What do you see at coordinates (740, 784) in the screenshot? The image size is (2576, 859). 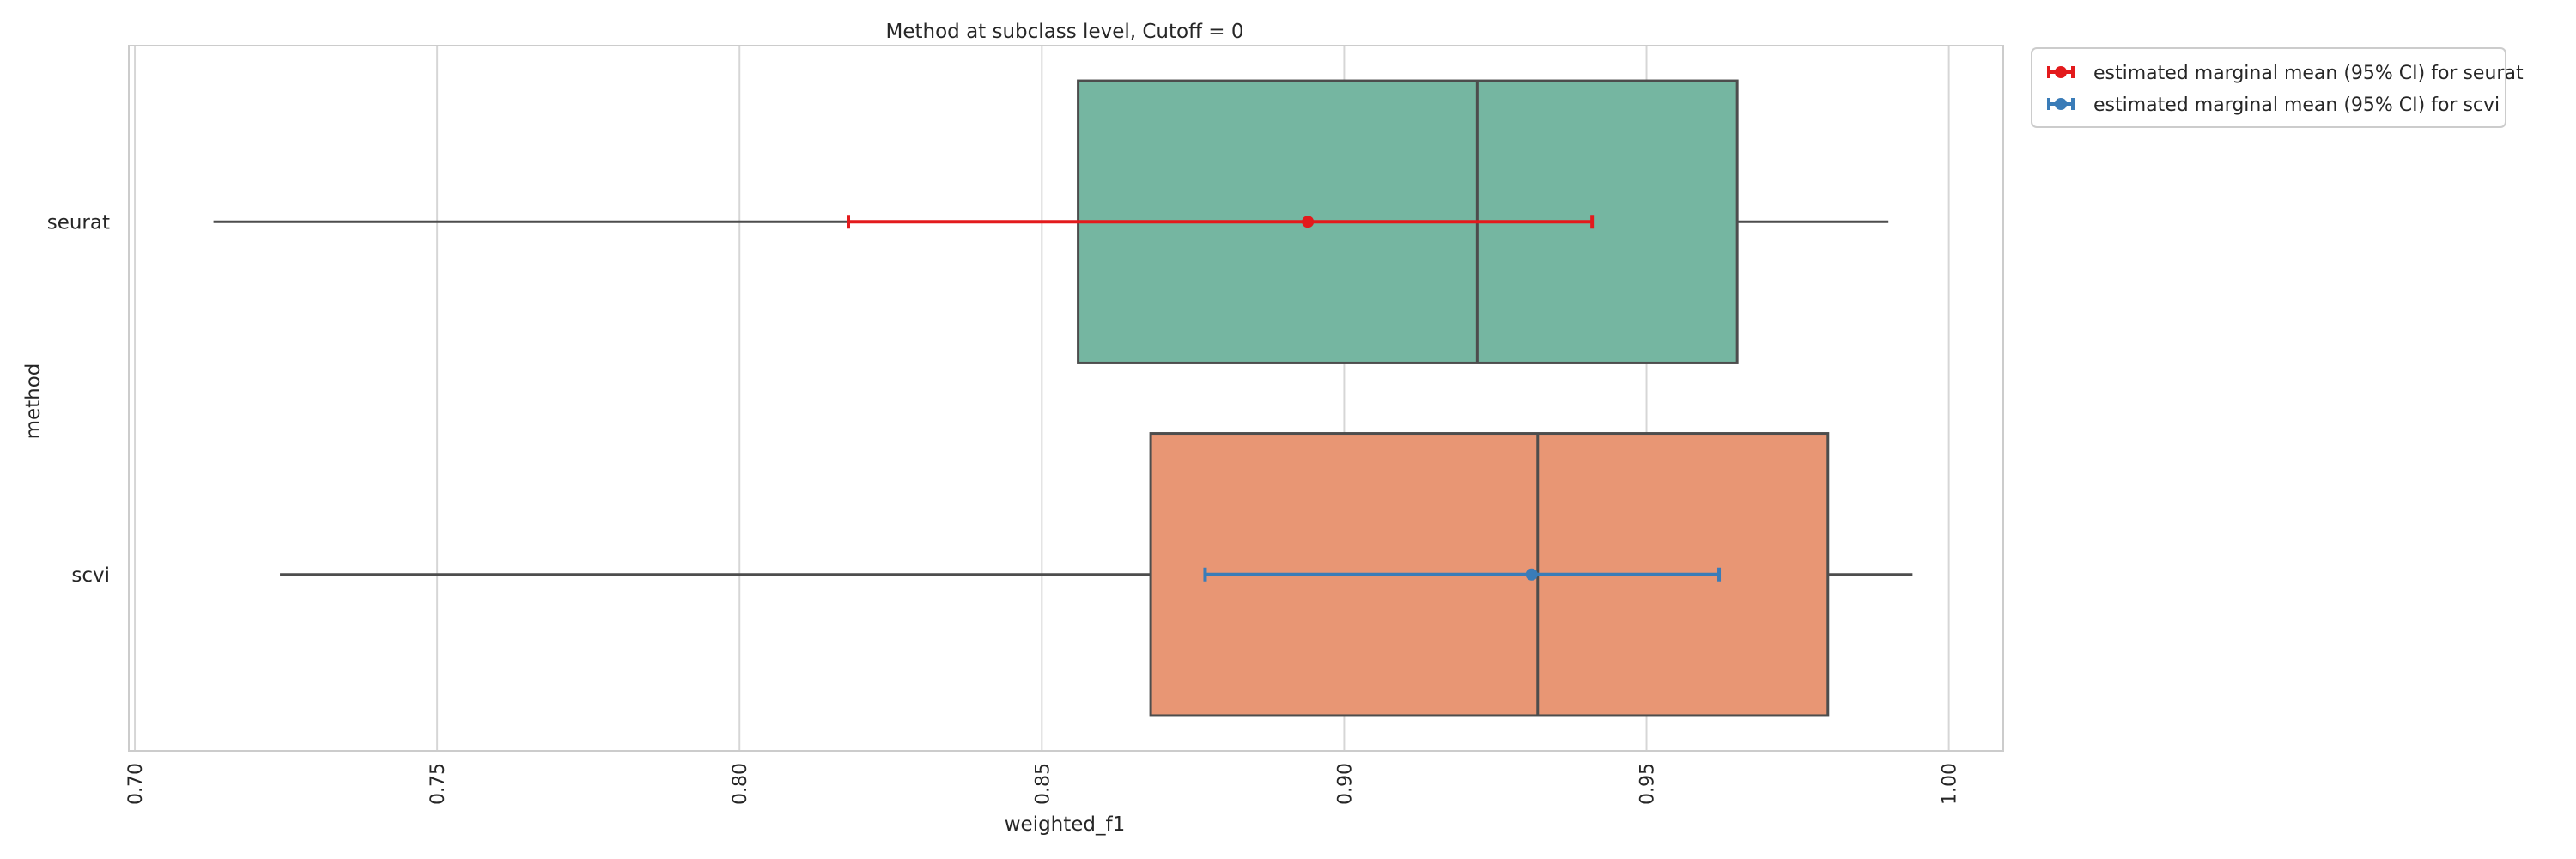 I see `x-tick-label: 0.80` at bounding box center [740, 784].